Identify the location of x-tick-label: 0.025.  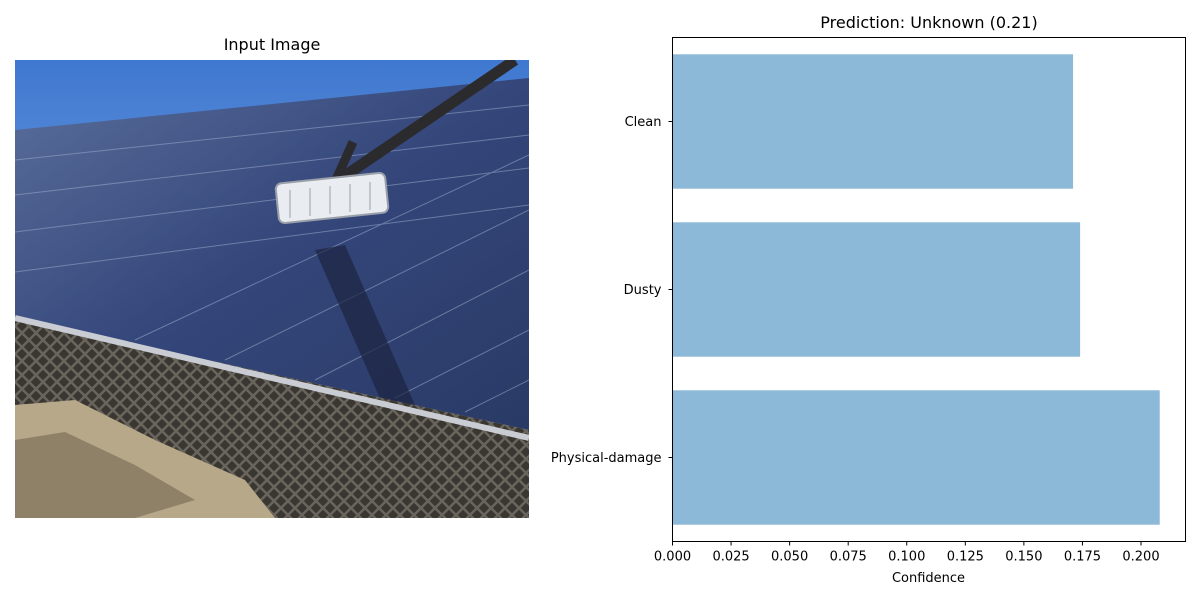
(730, 557).